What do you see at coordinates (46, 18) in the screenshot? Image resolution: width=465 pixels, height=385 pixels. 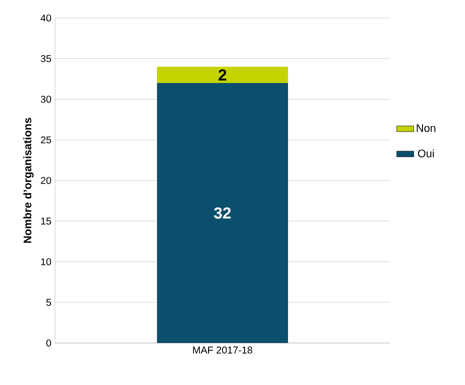 I see `y-tick-label: 40` at bounding box center [46, 18].